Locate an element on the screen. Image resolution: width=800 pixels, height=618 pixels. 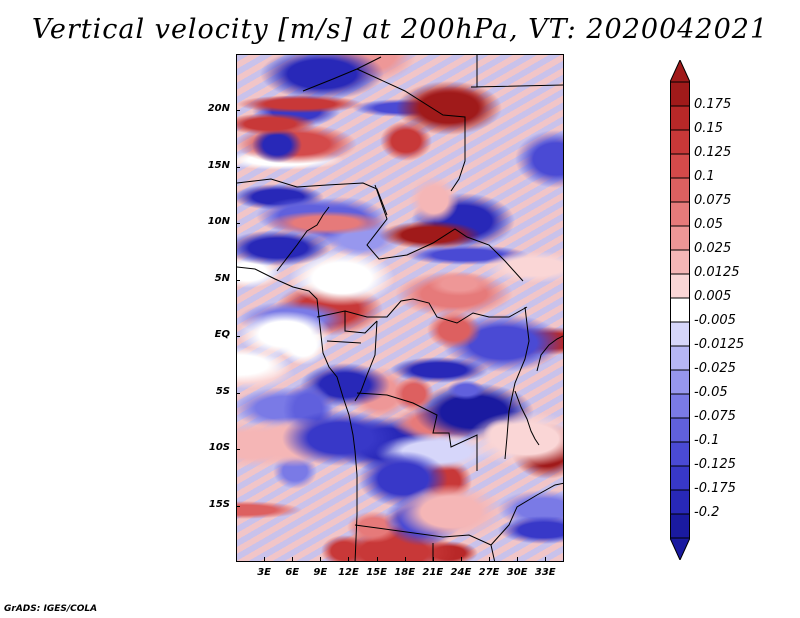
colorbar-label: 0.1 is located at coordinates (704, 176).